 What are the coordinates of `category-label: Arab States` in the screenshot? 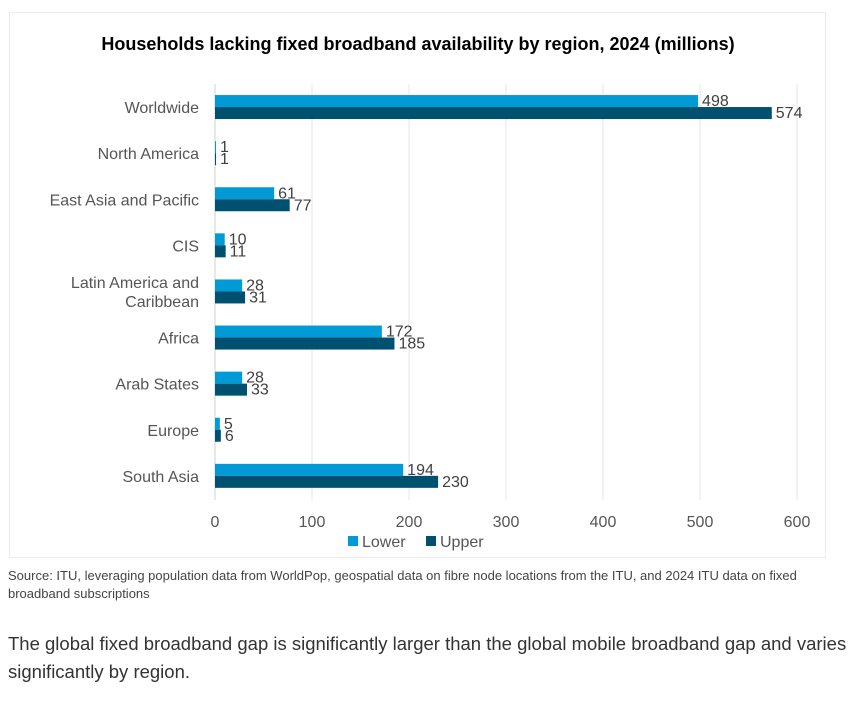 It's located at (157, 385).